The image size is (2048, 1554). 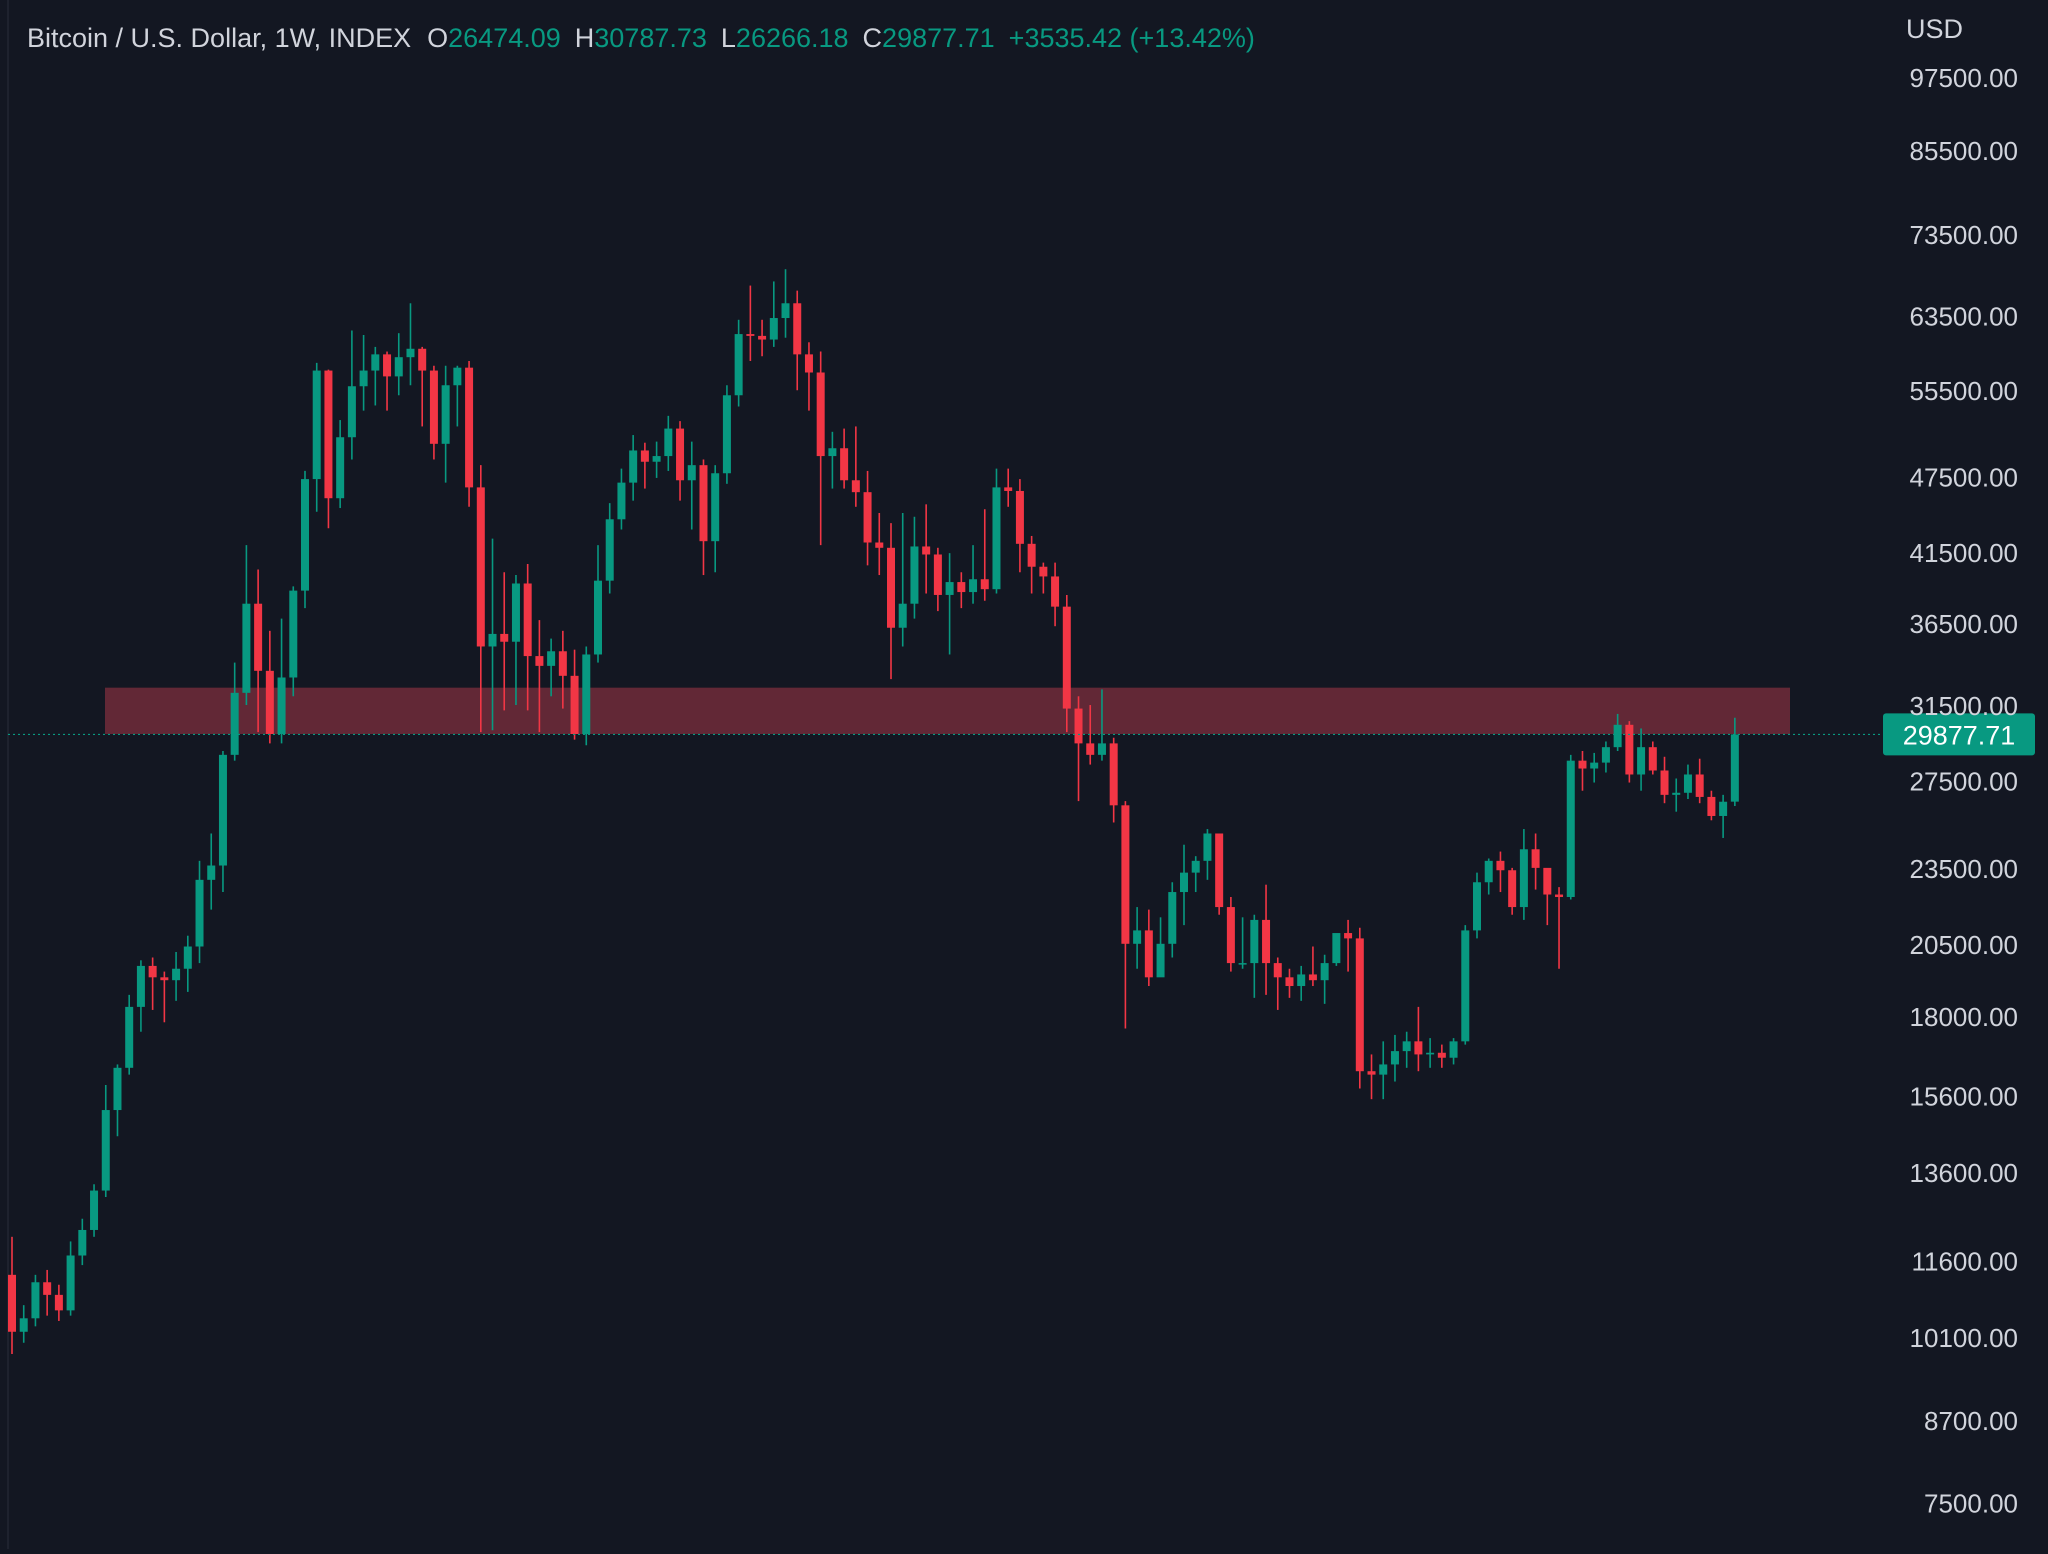 I want to click on close-label: C, so click(x=872, y=37).